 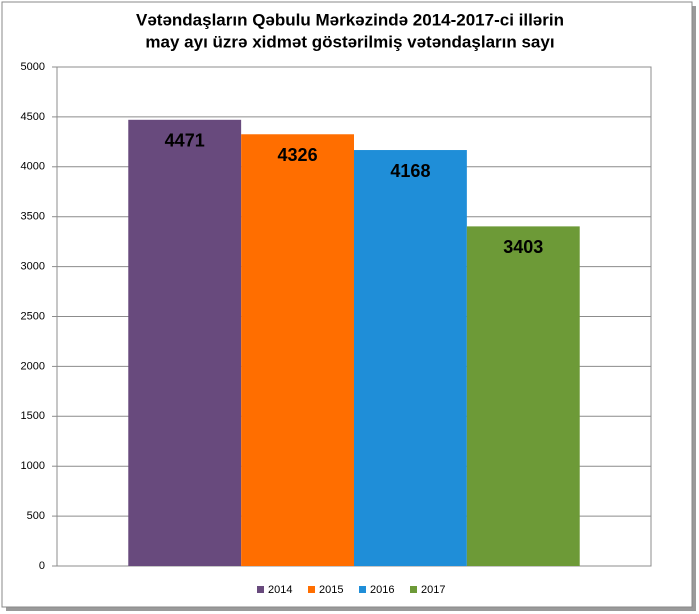 What do you see at coordinates (33, 167) in the screenshot?
I see `y-tick-label: 4000` at bounding box center [33, 167].